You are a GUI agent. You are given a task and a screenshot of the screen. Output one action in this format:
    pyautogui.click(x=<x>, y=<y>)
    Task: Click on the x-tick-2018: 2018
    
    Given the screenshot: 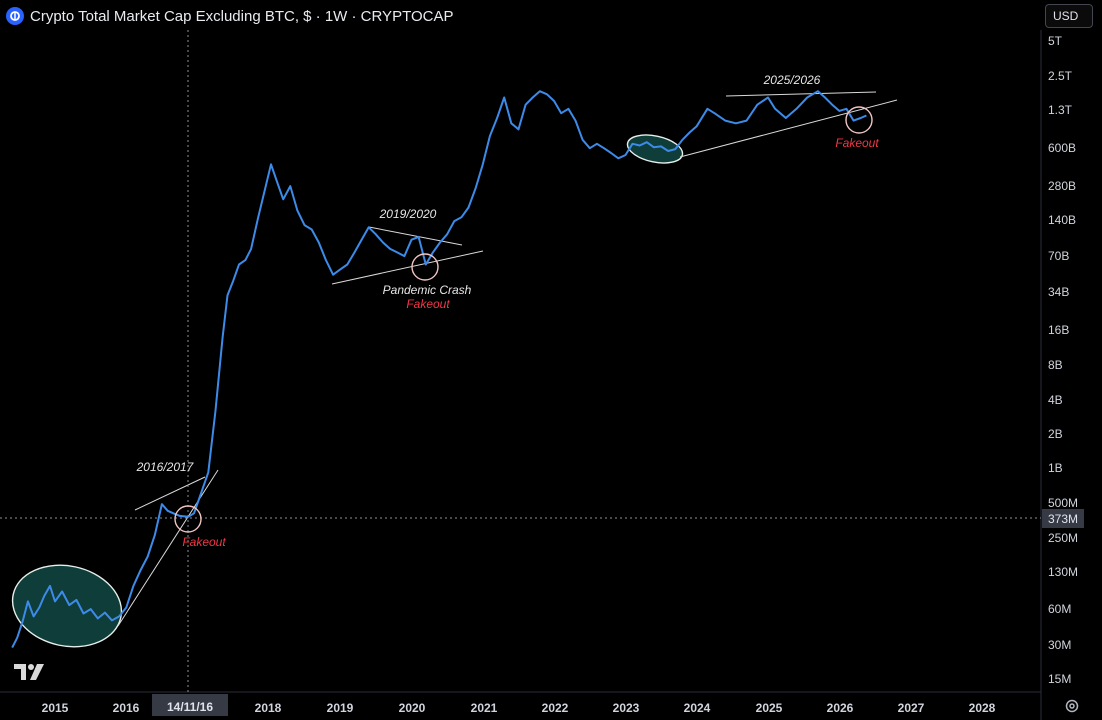 What is the action you would take?
    pyautogui.click(x=268, y=708)
    